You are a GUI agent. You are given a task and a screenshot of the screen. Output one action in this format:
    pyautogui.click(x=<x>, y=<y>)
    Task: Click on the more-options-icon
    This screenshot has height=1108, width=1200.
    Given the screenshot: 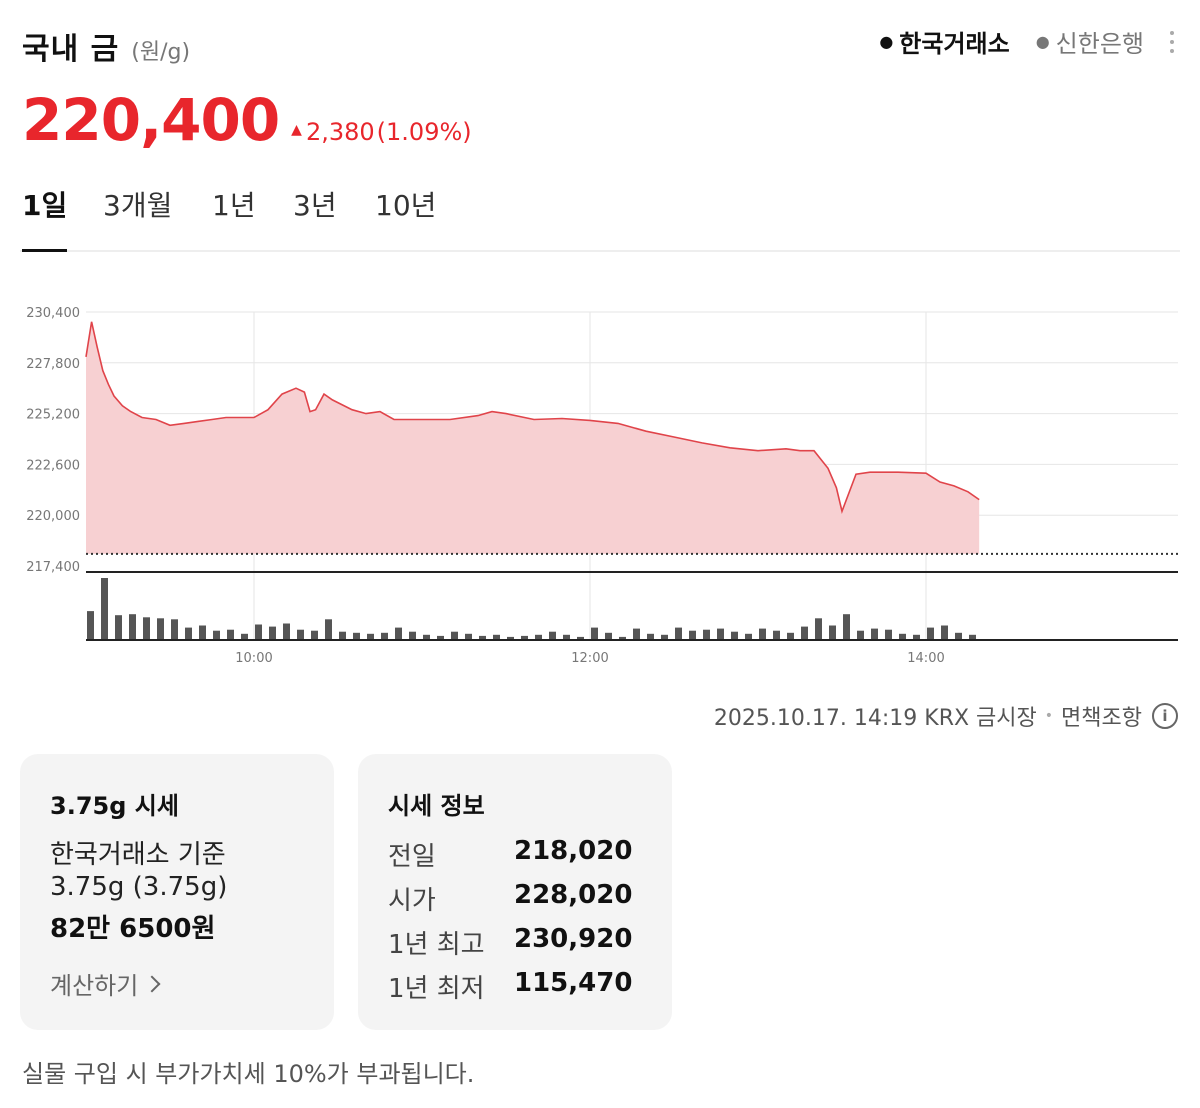 What is the action you would take?
    pyautogui.click(x=1172, y=42)
    